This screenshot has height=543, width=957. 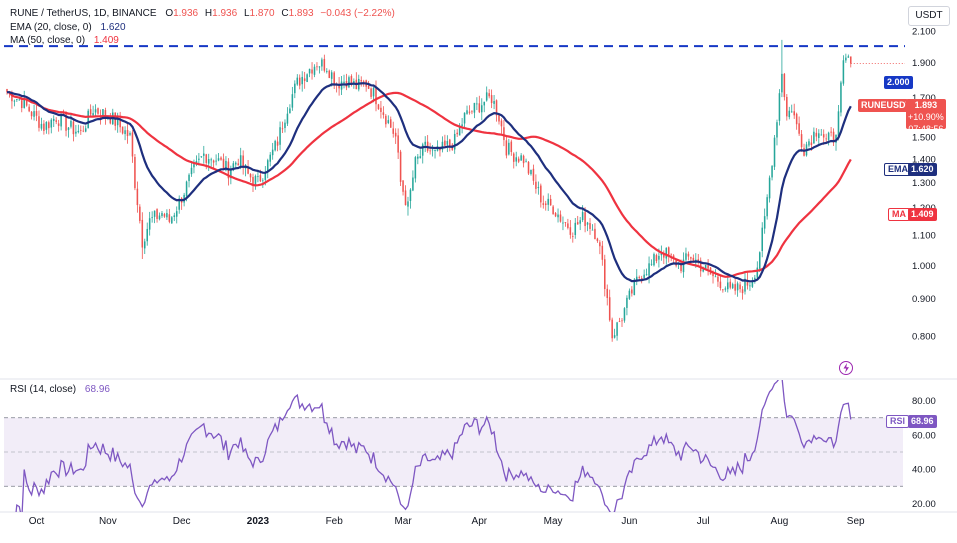 I want to click on last-price-value: 1.893, so click(x=926, y=105).